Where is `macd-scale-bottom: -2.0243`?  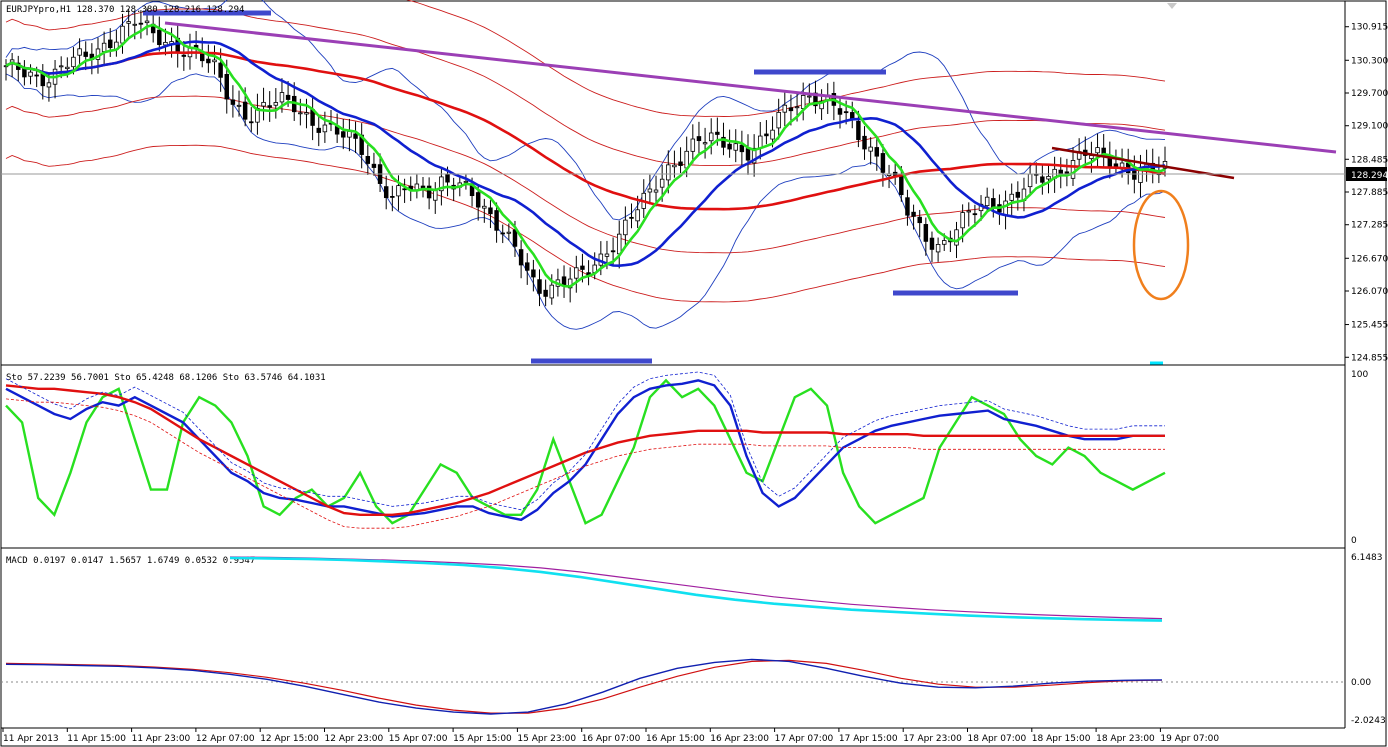 macd-scale-bottom: -2.0243 is located at coordinates (1368, 721).